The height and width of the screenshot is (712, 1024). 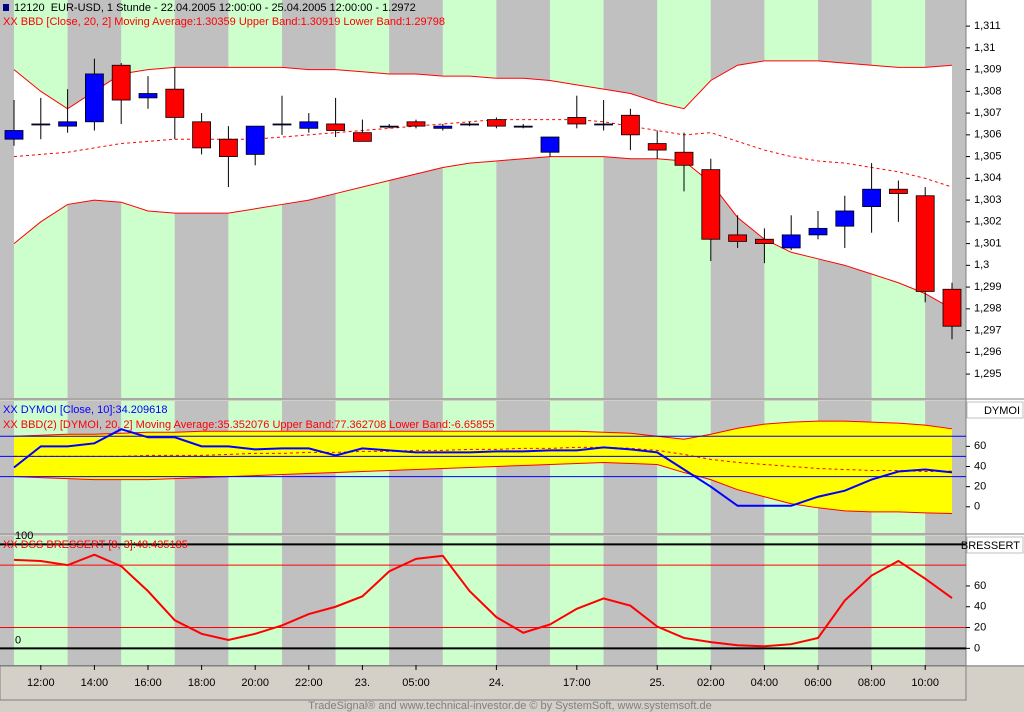 I want to click on x-tick-label: 02:00, so click(x=711, y=683).